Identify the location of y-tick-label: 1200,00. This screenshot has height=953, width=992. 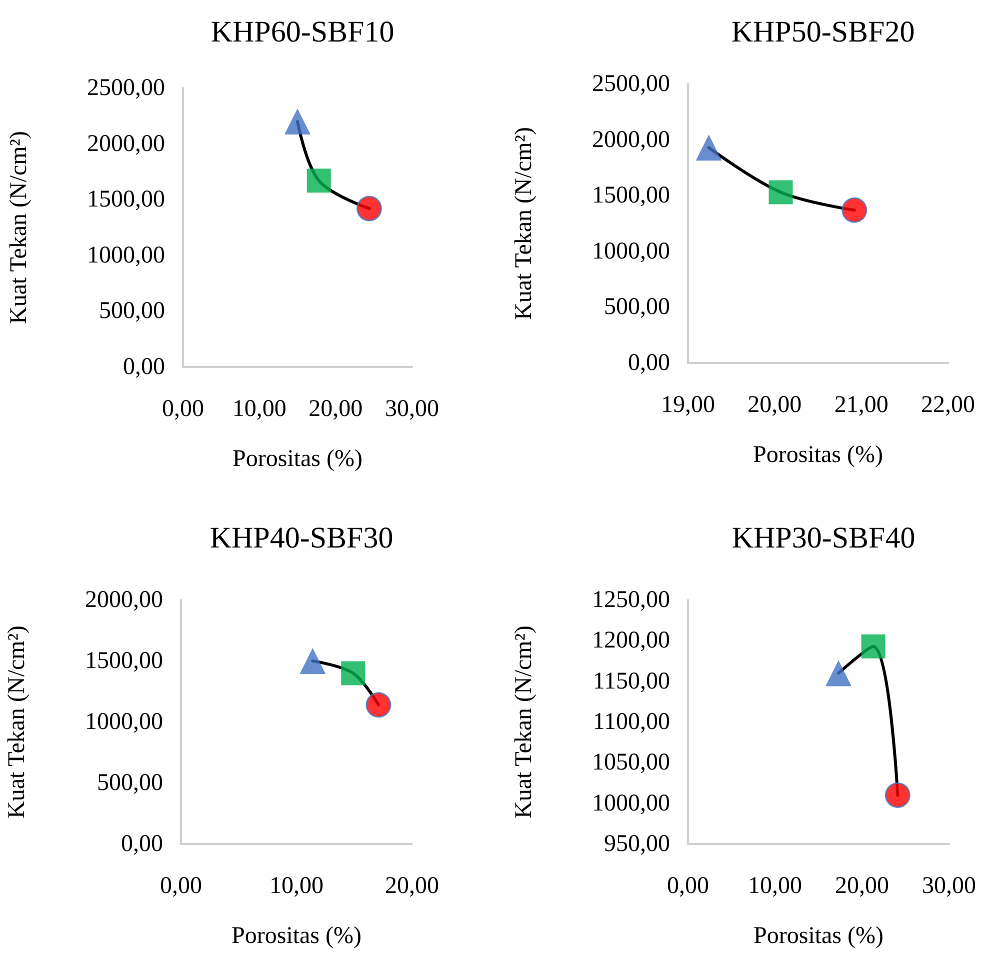
(631, 641).